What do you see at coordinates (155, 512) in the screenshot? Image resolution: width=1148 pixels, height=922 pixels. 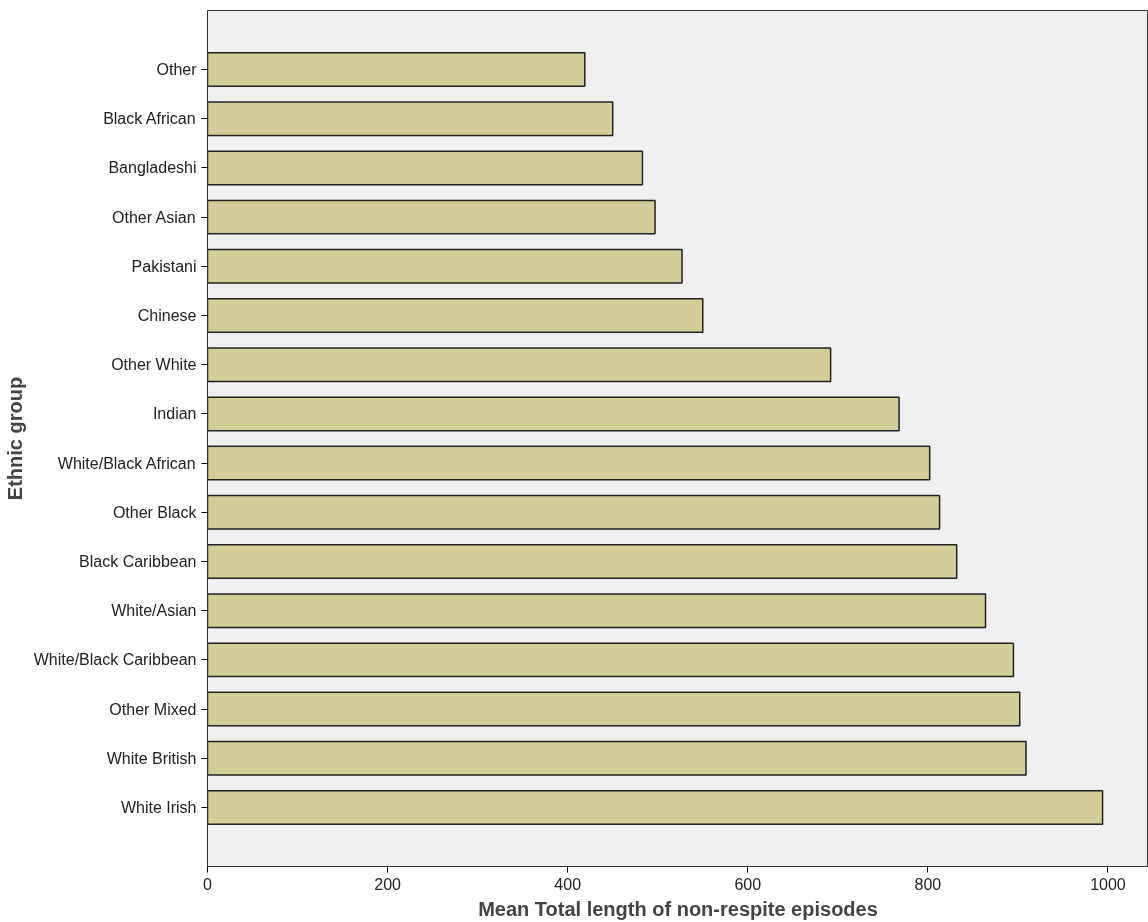 I see `y-tick-label: Other Black` at bounding box center [155, 512].